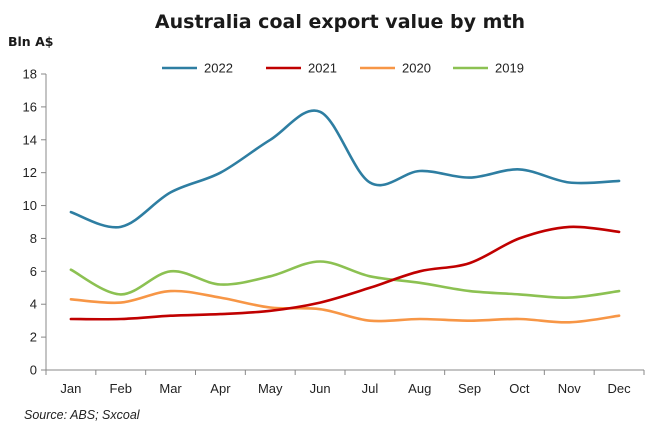  What do you see at coordinates (343, 68) in the screenshot?
I see `legend: 2022 2021 2020 2019` at bounding box center [343, 68].